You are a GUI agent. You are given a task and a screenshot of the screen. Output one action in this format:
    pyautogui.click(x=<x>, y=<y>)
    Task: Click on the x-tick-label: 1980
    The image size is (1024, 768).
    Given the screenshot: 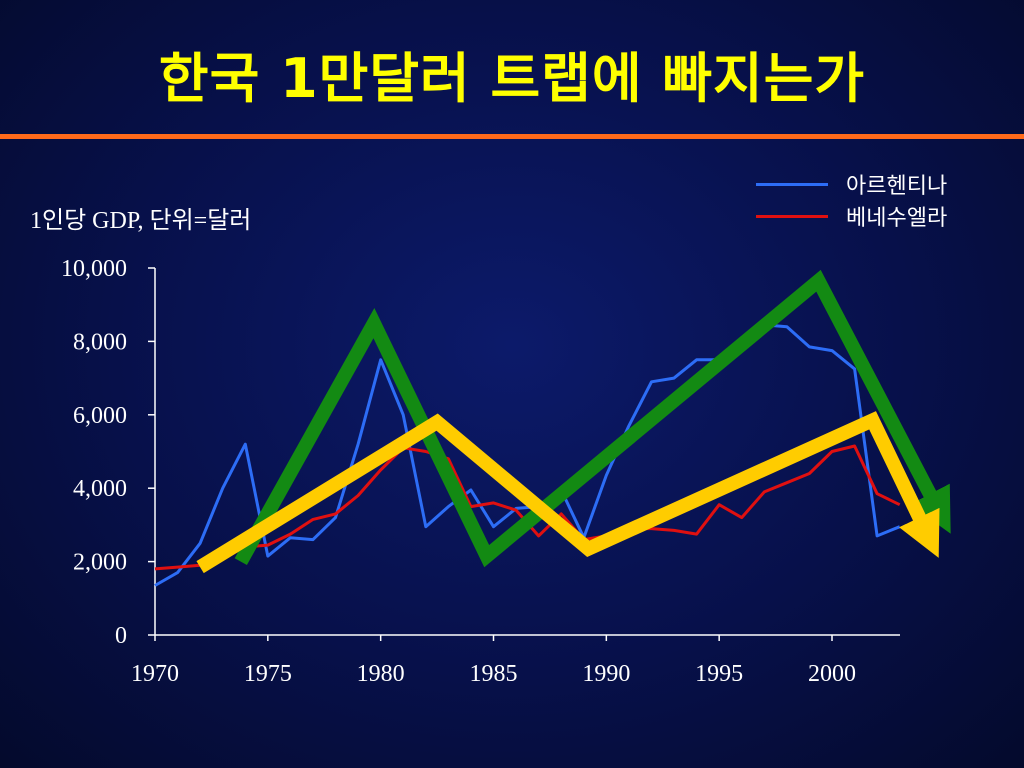 What is the action you would take?
    pyautogui.click(x=381, y=674)
    